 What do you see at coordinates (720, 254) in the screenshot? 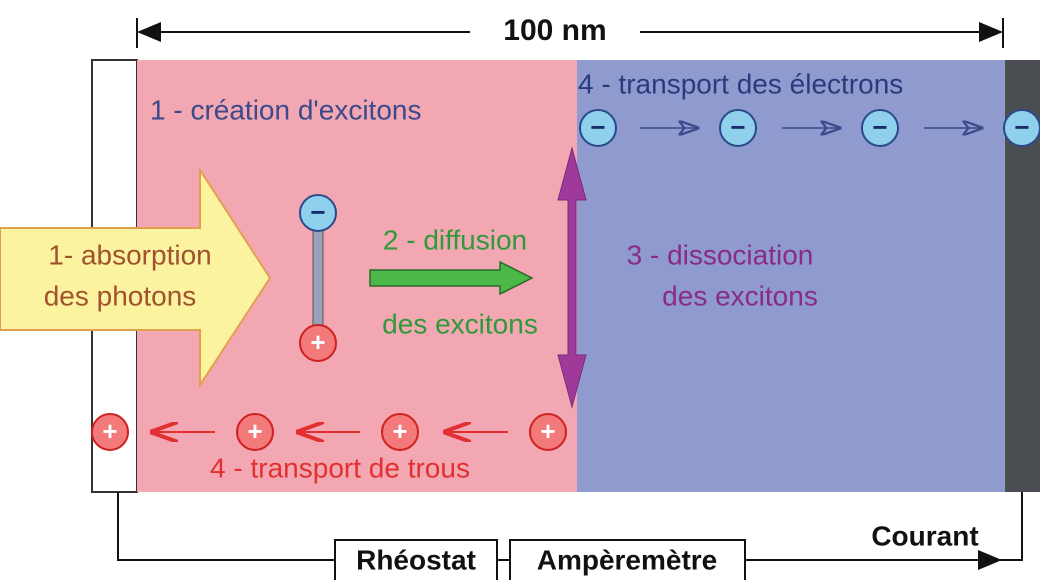
I see `dissociation-label: 3 - dissociation` at bounding box center [720, 254].